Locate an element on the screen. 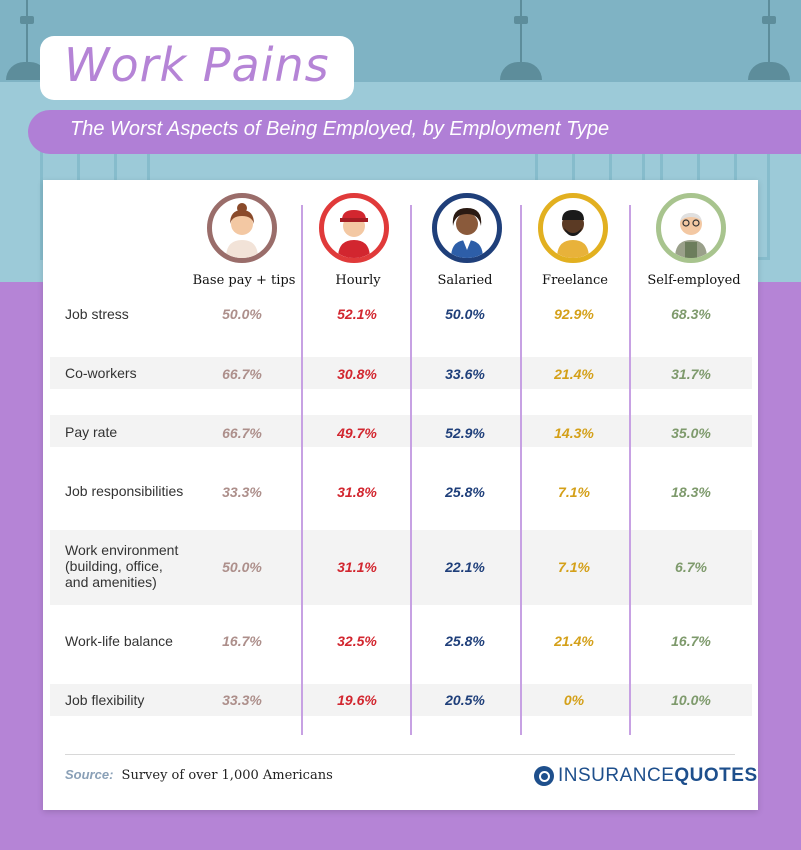 The width and height of the screenshot is (801, 850). source-label: Source: is located at coordinates (89, 774).